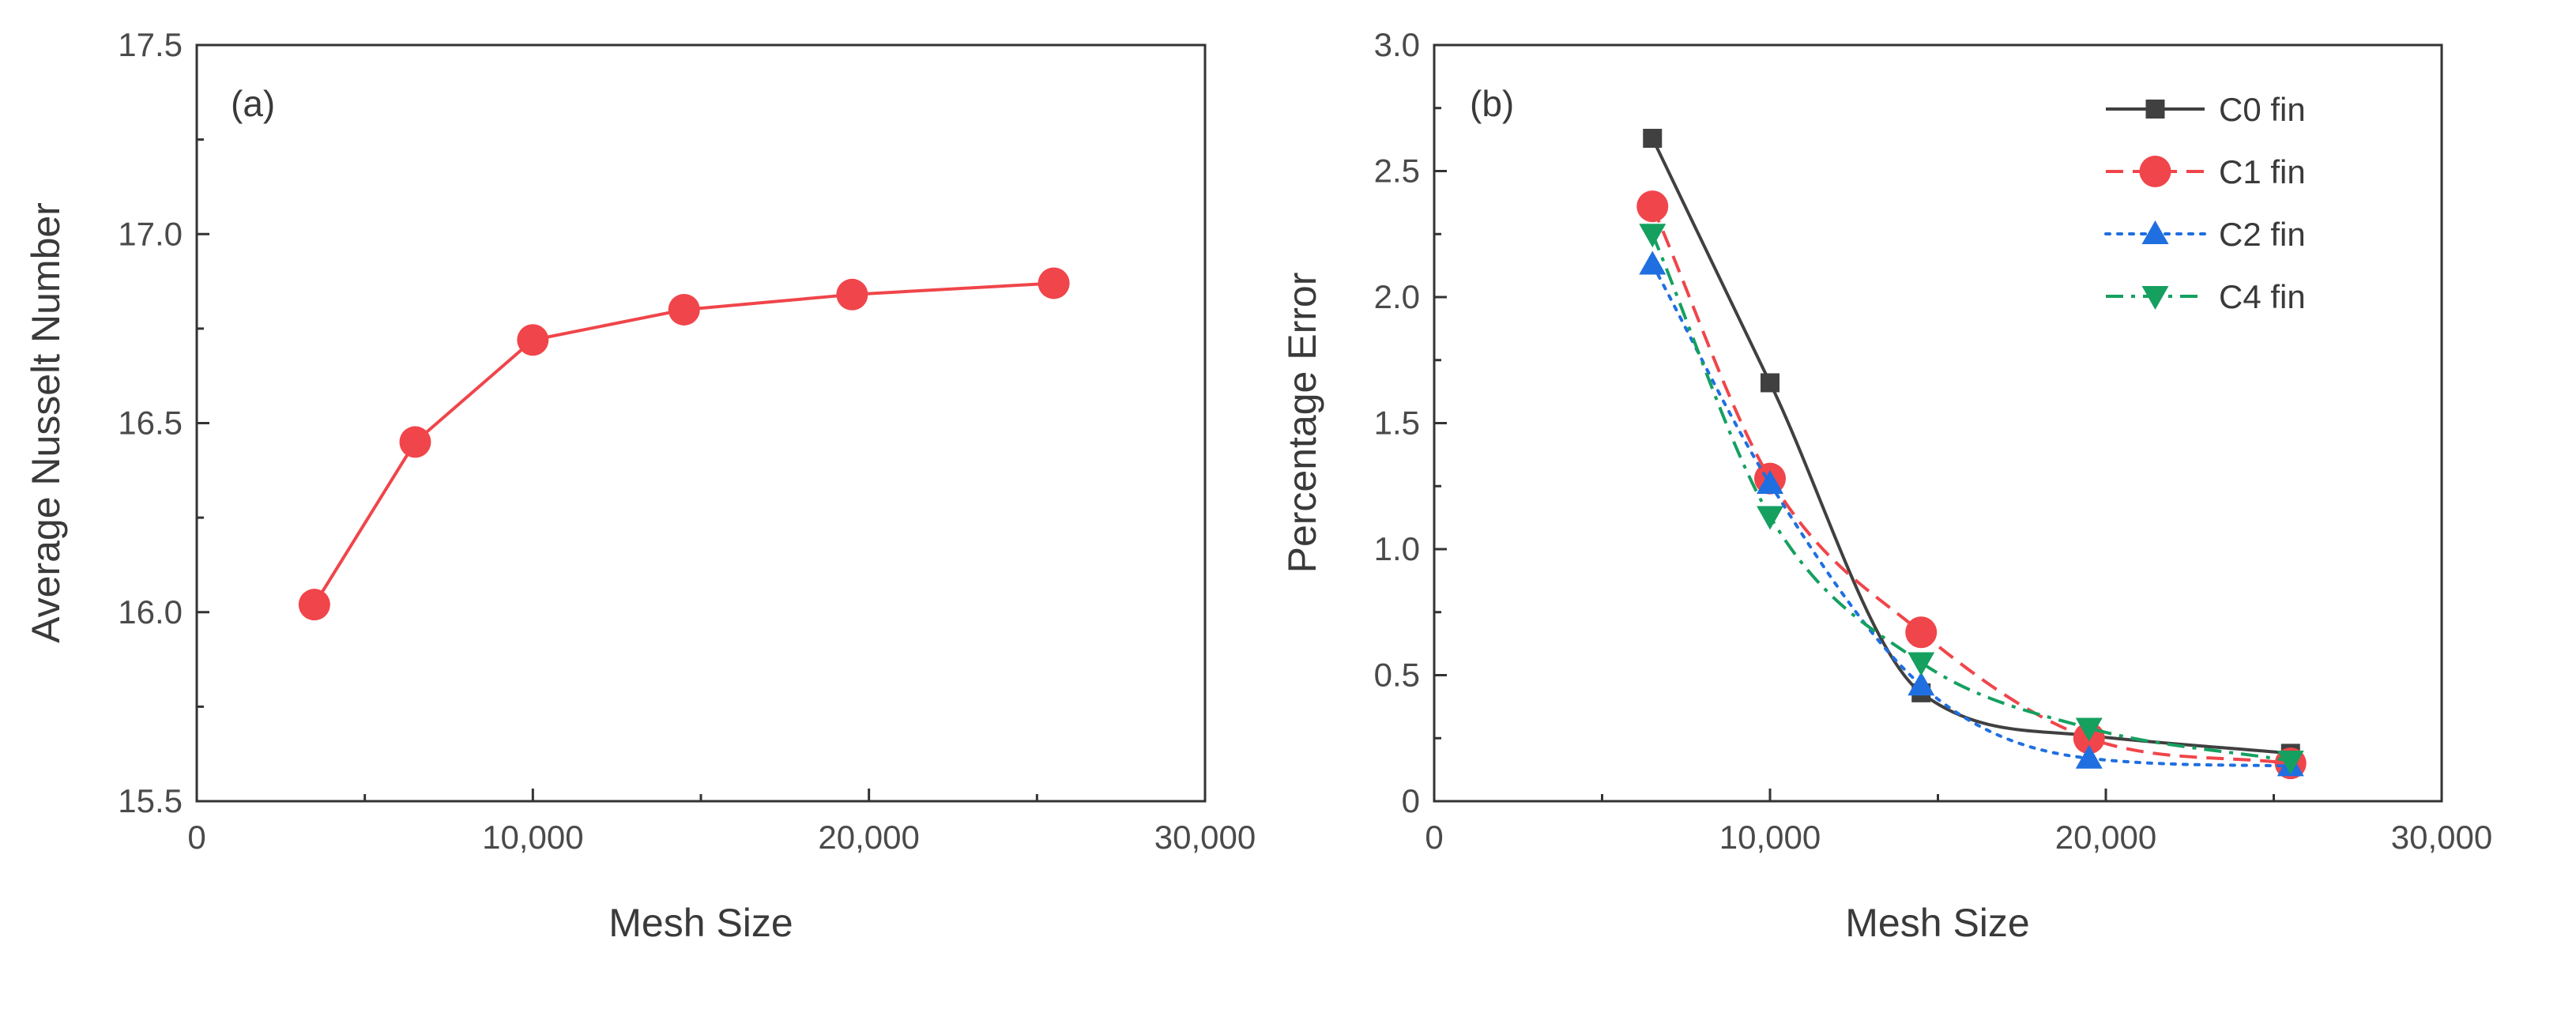 The width and height of the screenshot is (2576, 1009). Describe the element at coordinates (46, 422) in the screenshot. I see `panel-a-y-axis-title: Average Nusselt Number` at that location.